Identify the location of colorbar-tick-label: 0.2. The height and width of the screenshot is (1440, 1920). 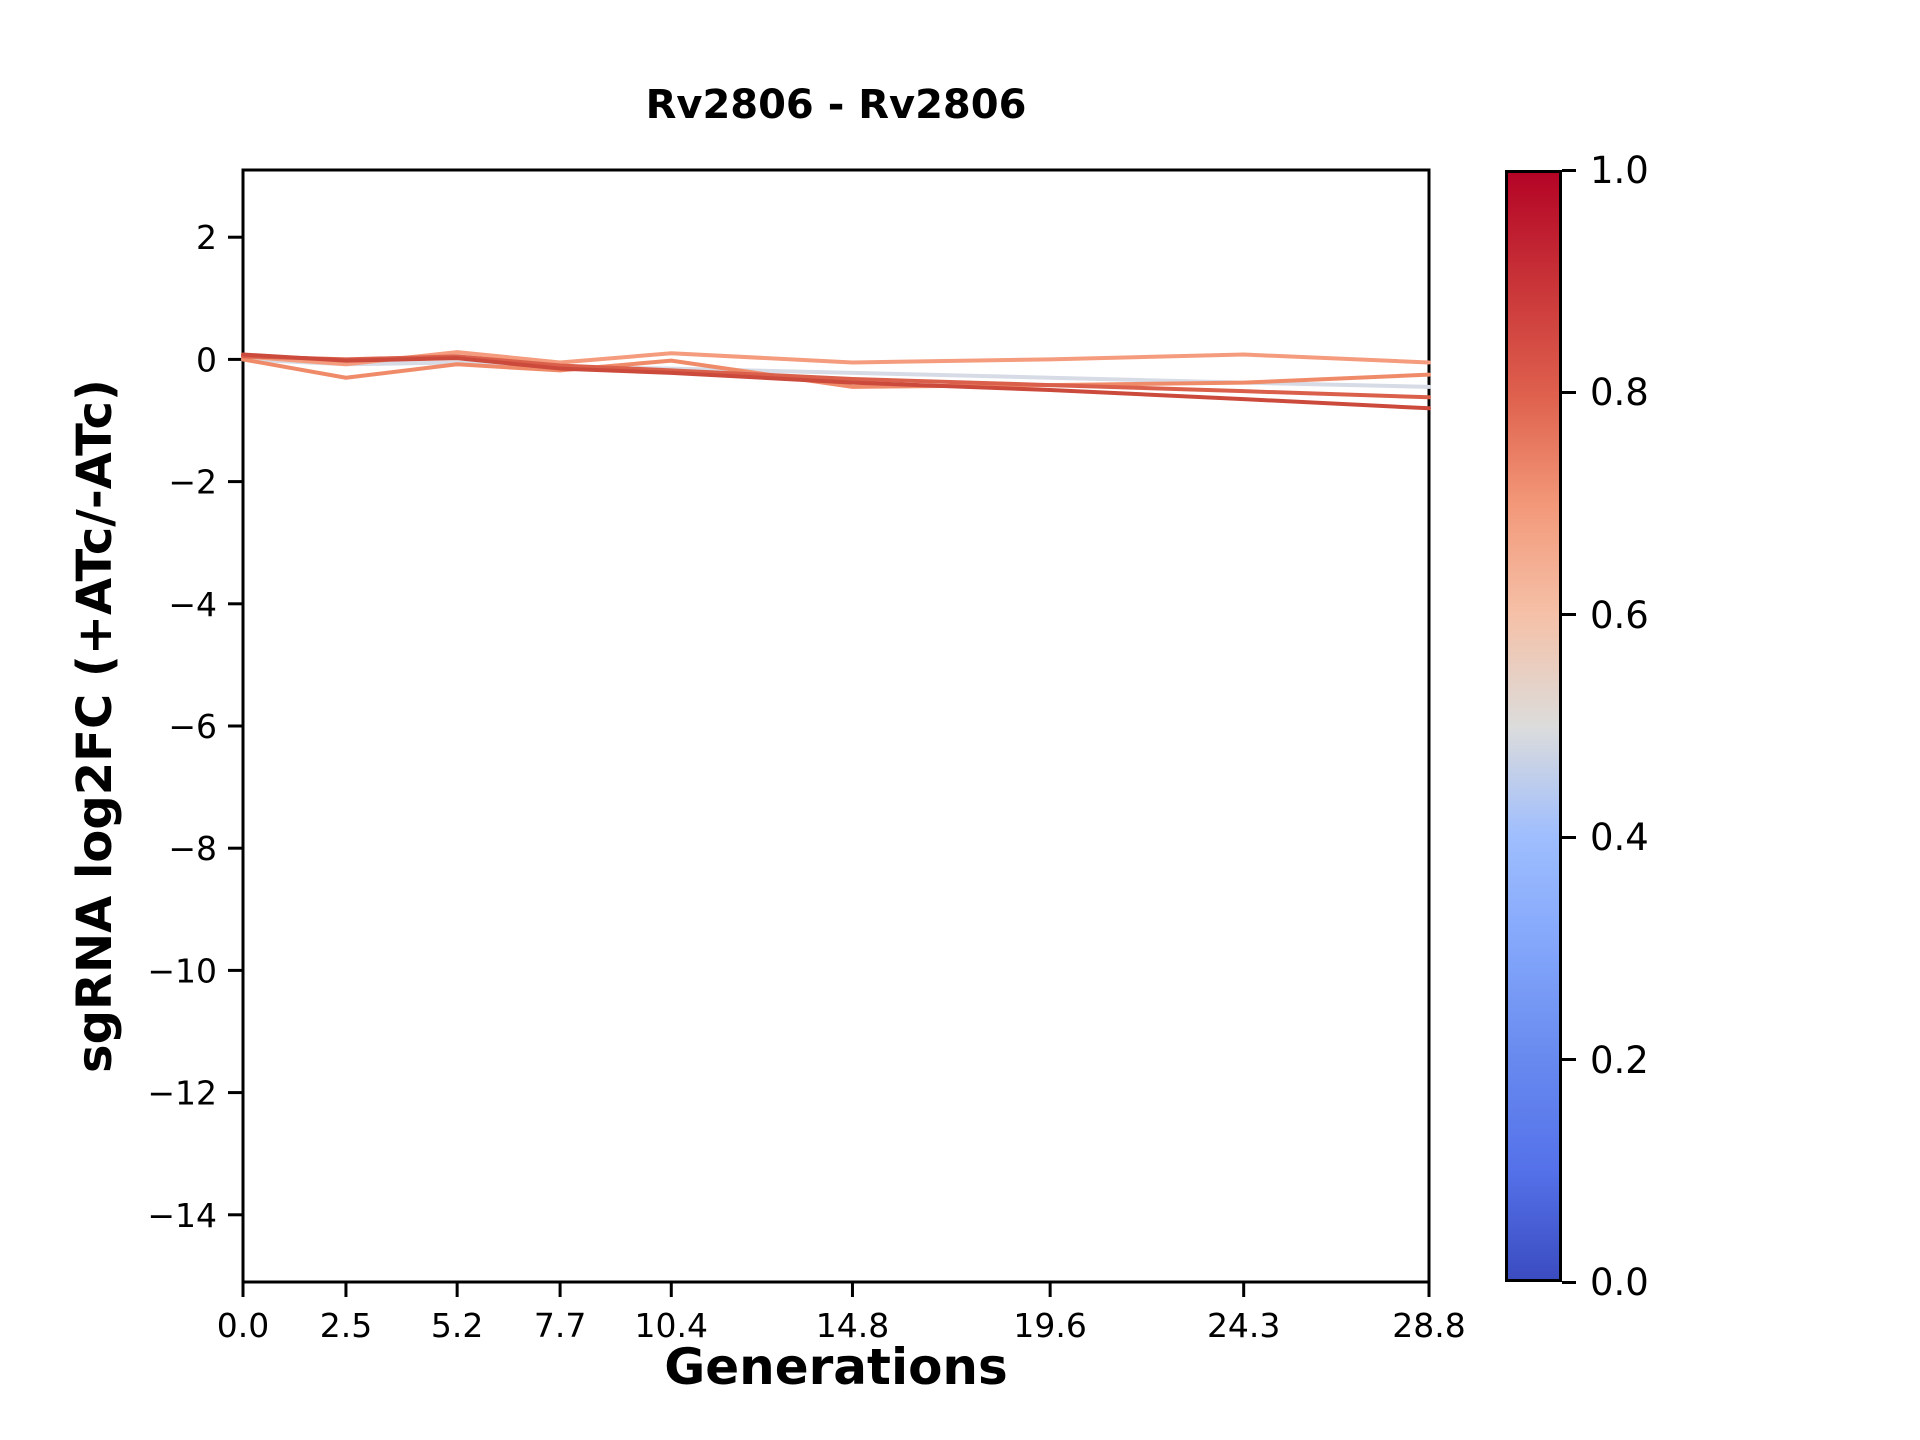
(1619, 1060).